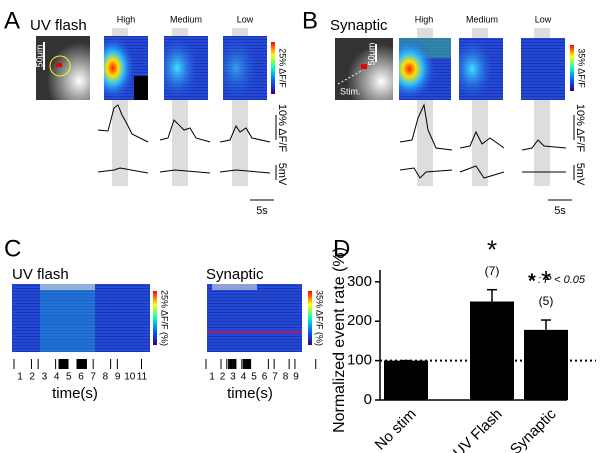  What do you see at coordinates (478, 429) in the screenshot?
I see `x-tick-label: UV Flash` at bounding box center [478, 429].